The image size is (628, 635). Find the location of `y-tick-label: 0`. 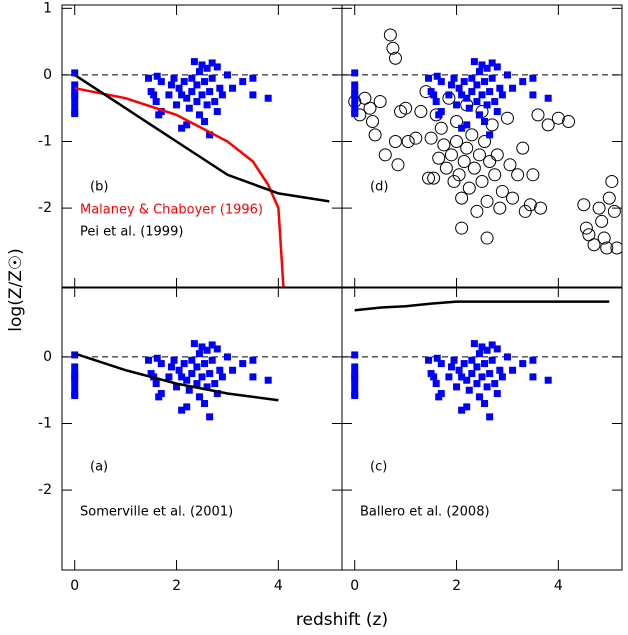

y-tick-label: 0 is located at coordinates (47, 357).